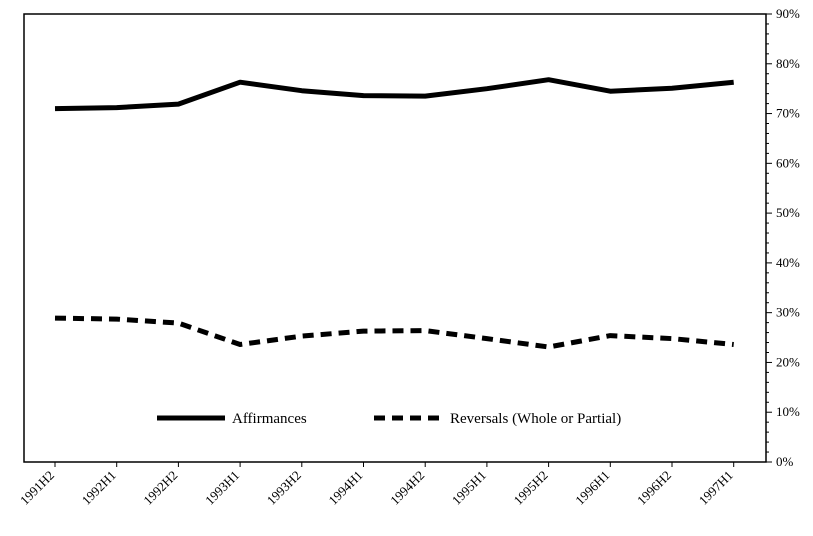 The image size is (813, 536). What do you see at coordinates (535, 419) in the screenshot?
I see `legend-label-reversals: Reversals (Whole or Partial)` at bounding box center [535, 419].